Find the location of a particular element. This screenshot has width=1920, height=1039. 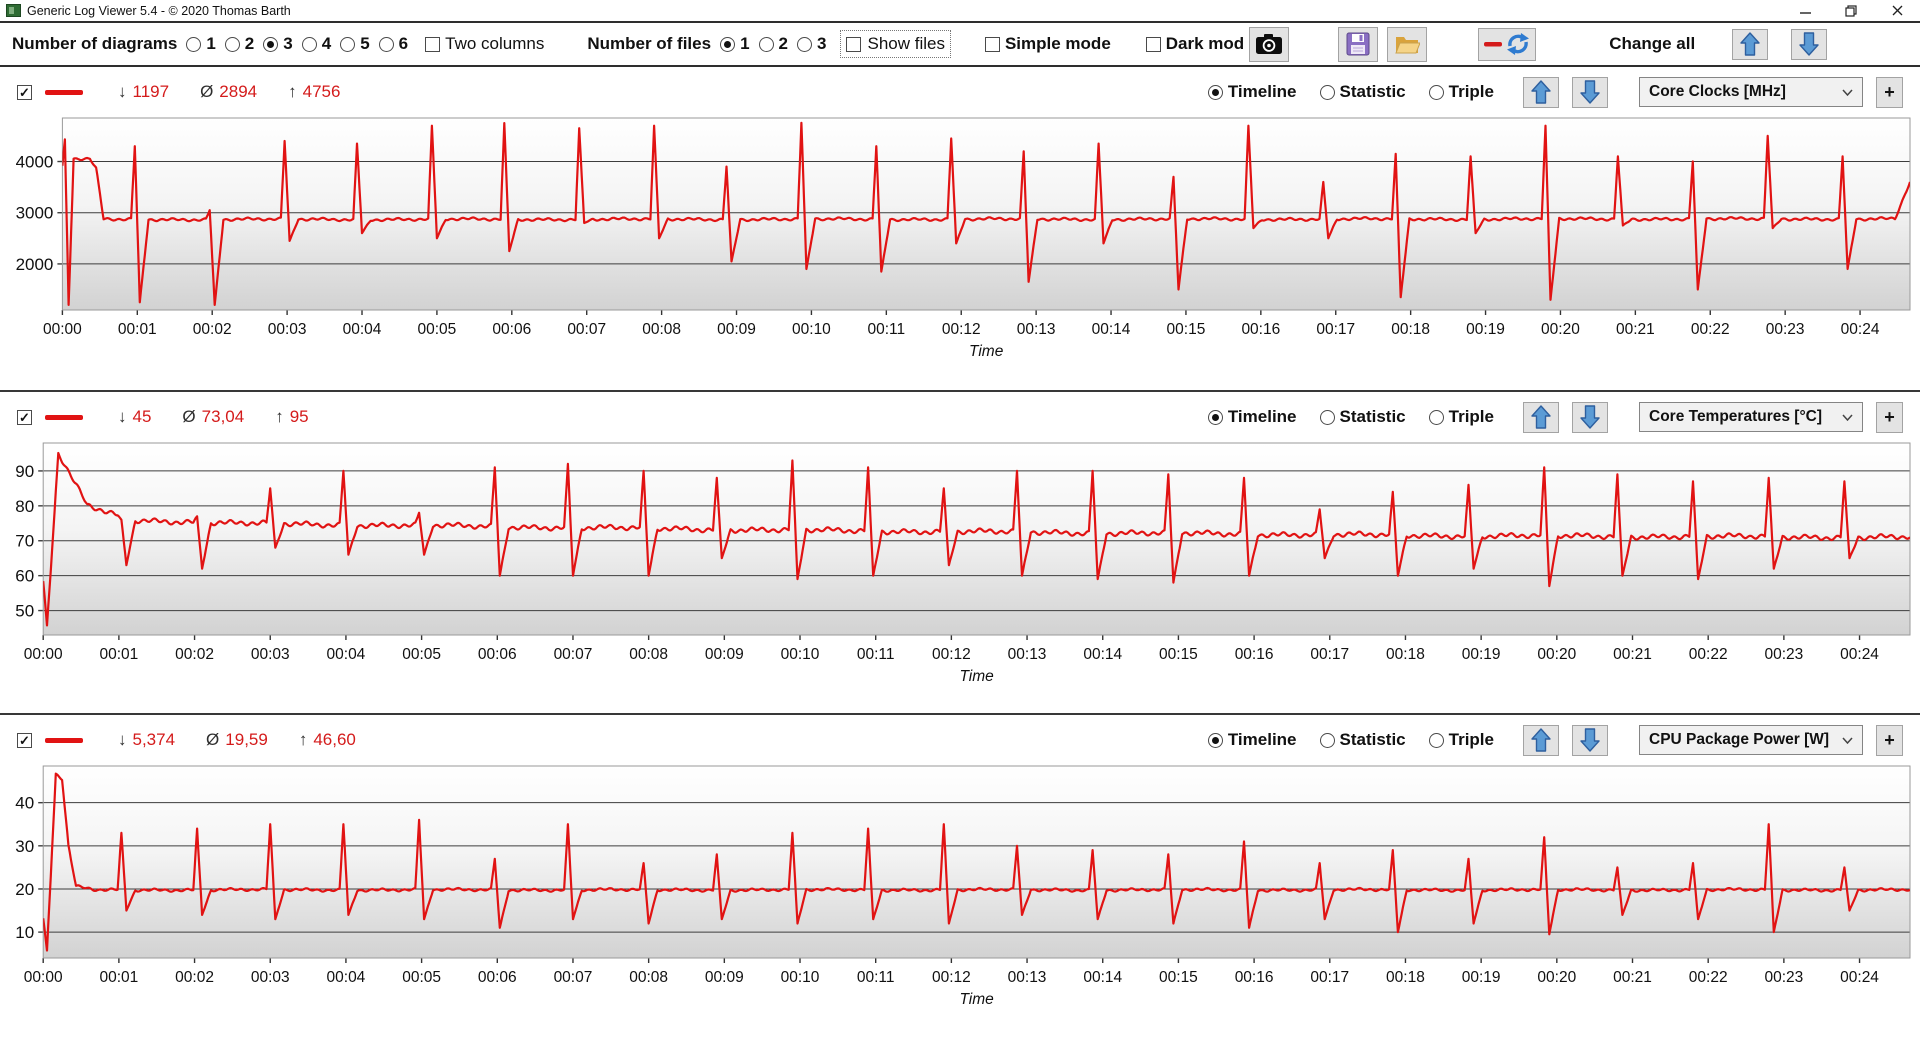

diagram-count-radio-6: 6 is located at coordinates (393, 44).